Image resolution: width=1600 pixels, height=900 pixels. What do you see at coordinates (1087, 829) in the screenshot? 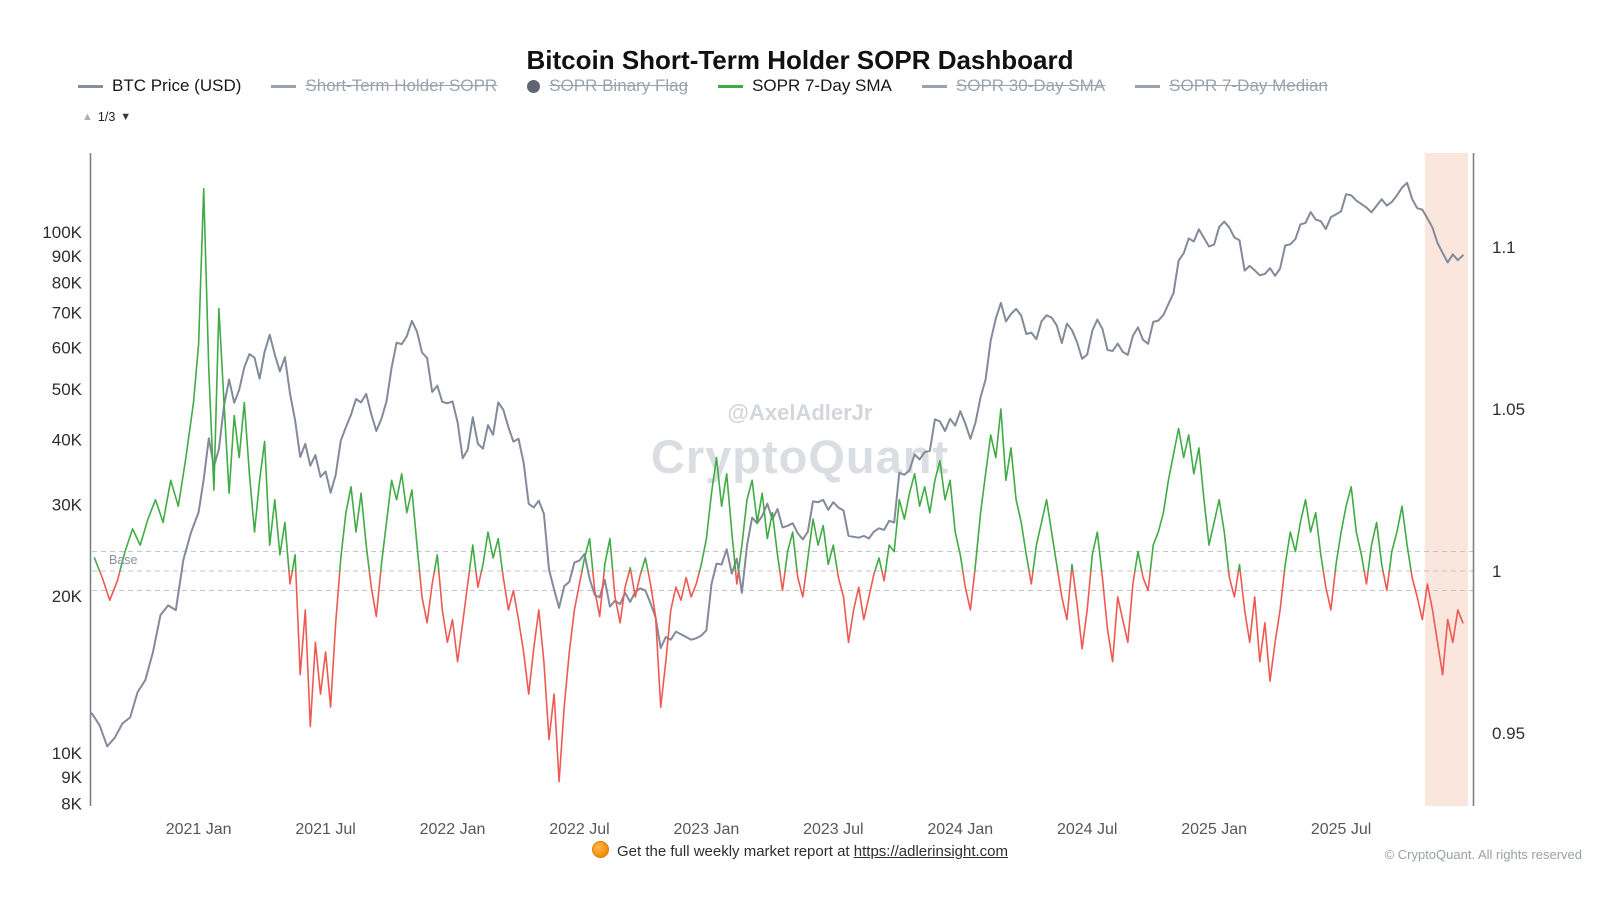
I see `x-tick-label: 2024 Jul` at bounding box center [1087, 829].